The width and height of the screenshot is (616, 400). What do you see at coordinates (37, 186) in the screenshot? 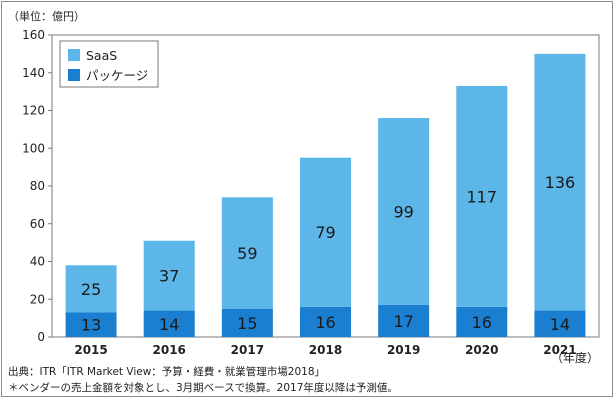
I see `y-tick-label: 80` at bounding box center [37, 186].